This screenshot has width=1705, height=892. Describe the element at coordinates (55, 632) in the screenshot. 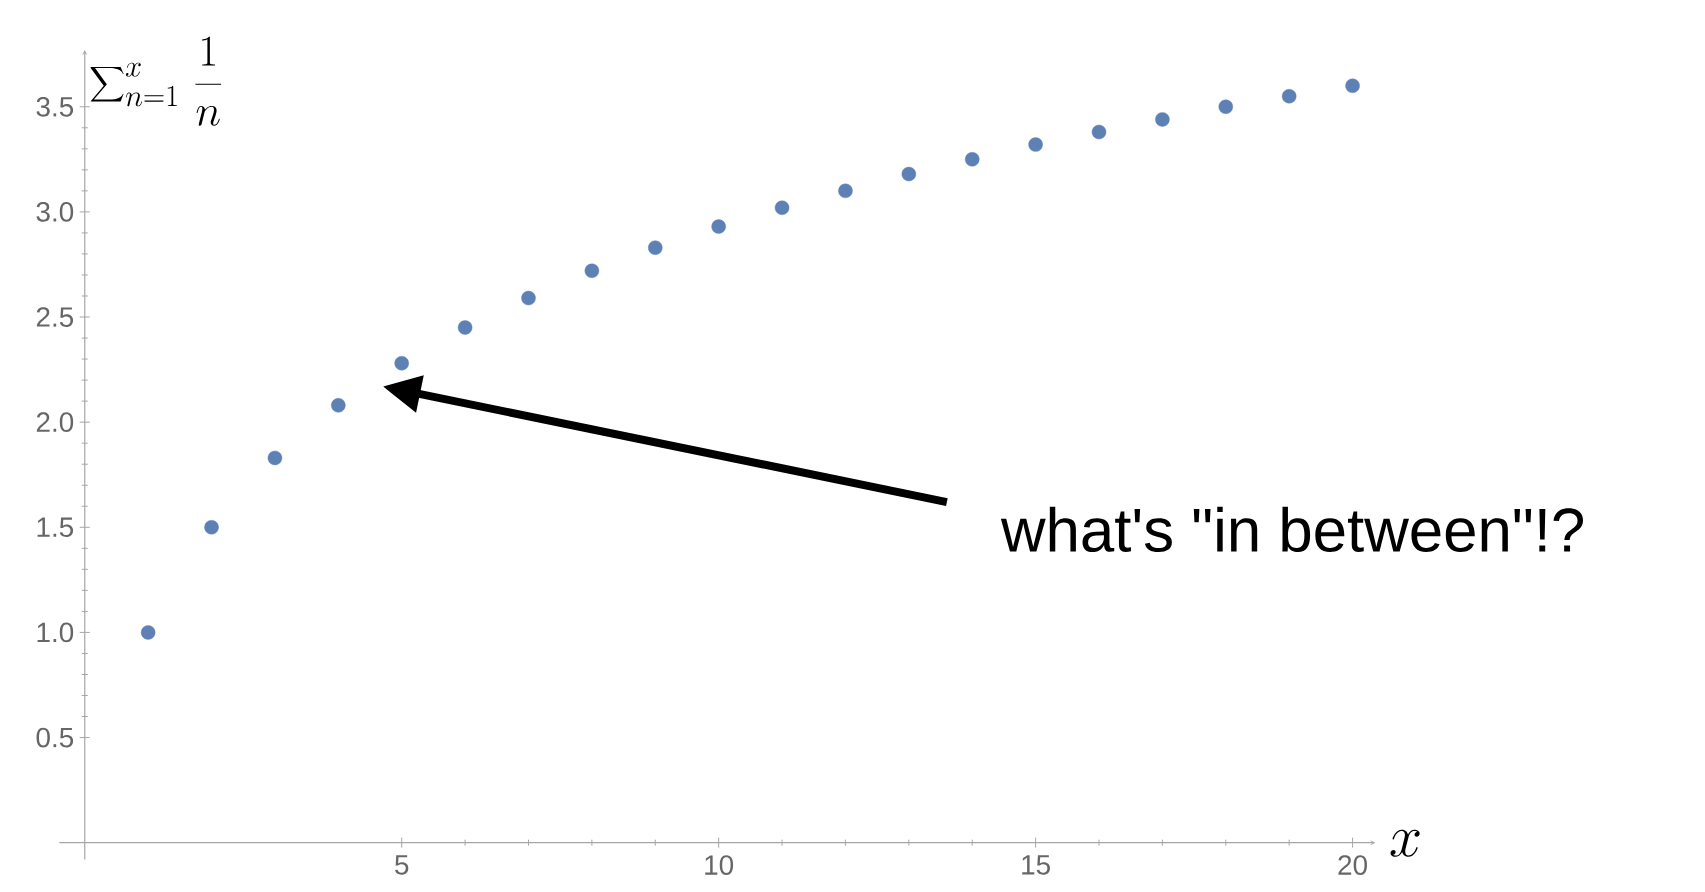

I see `y-tick-label: 1.0` at that location.